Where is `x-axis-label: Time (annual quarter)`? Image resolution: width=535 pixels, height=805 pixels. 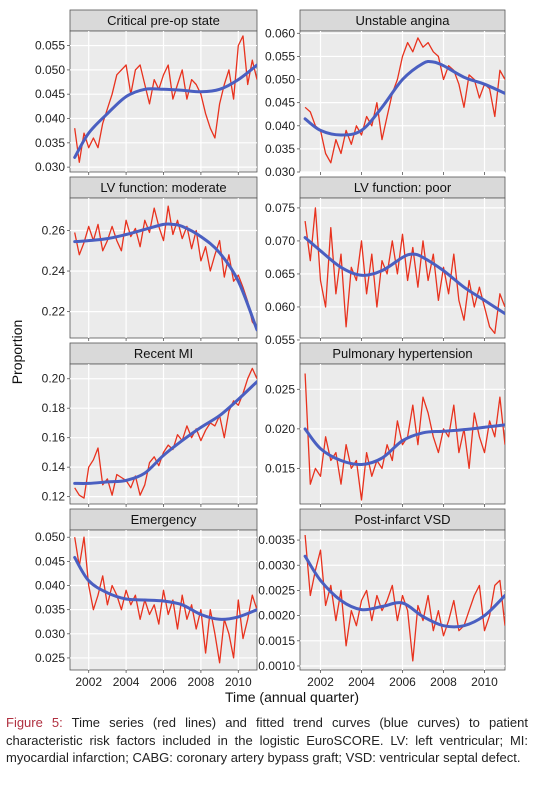
x-axis-label: Time (annual quarter) is located at coordinates (292, 697).